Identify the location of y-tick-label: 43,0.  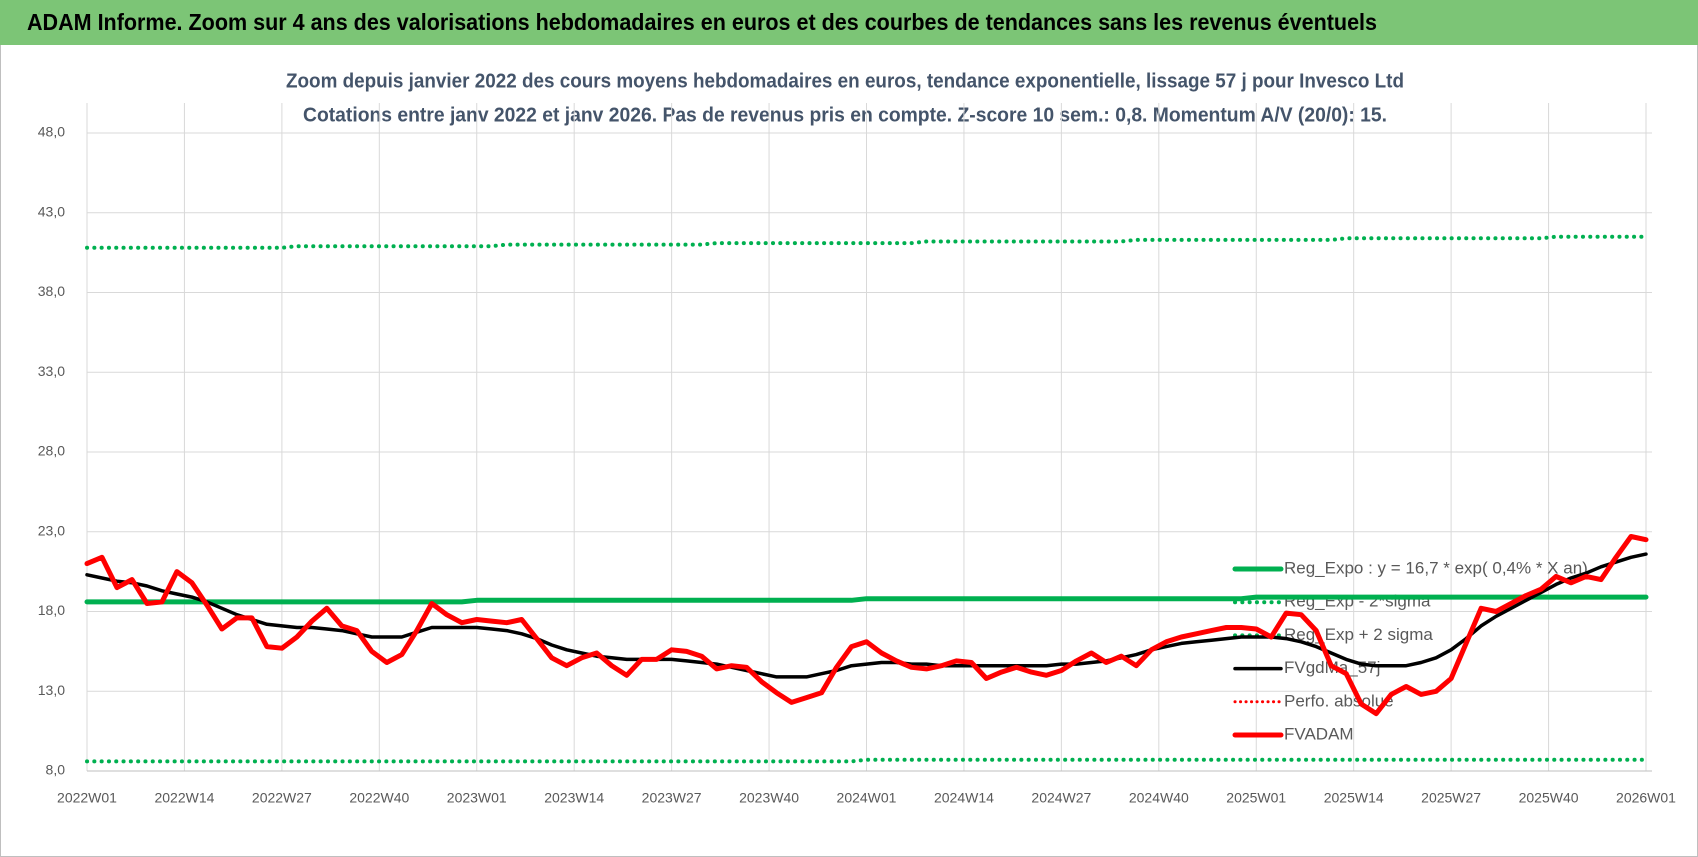
(51, 211).